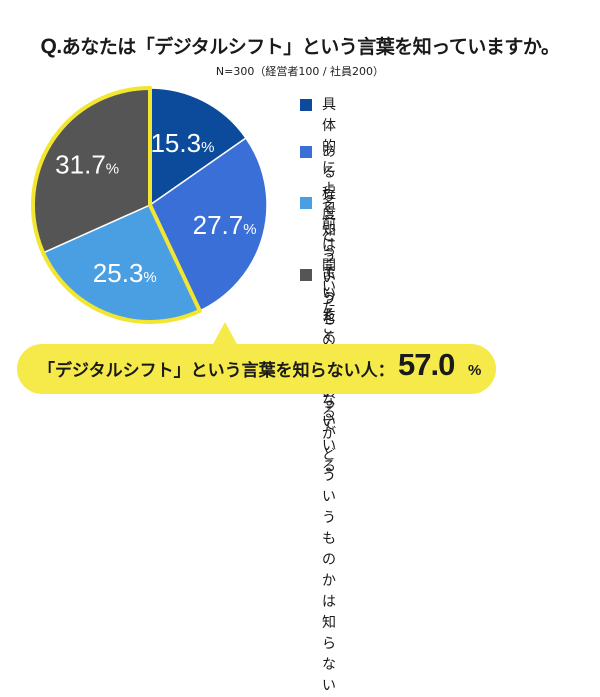 The height and width of the screenshot is (697, 600). Describe the element at coordinates (182, 143) in the screenshot. I see `slice-value-label: 15.3%` at that location.